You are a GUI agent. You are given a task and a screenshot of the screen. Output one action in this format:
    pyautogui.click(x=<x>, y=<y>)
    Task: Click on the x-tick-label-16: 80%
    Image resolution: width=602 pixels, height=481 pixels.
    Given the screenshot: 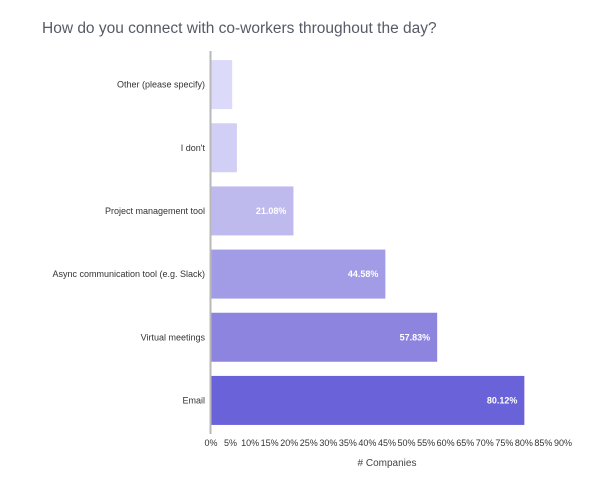 What is the action you would take?
    pyautogui.click(x=524, y=443)
    